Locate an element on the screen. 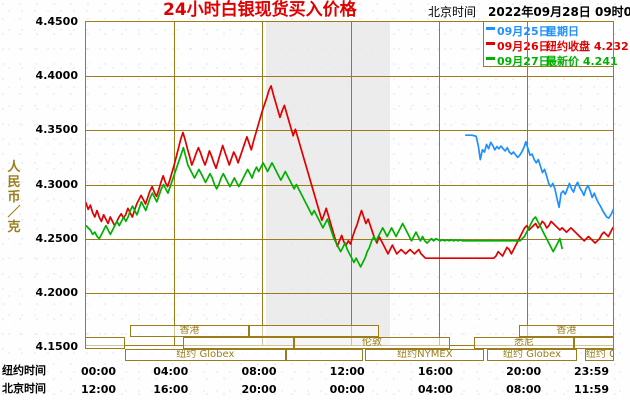 The height and width of the screenshot is (400, 630). legend-date: 09月27日 is located at coordinates (523, 61).